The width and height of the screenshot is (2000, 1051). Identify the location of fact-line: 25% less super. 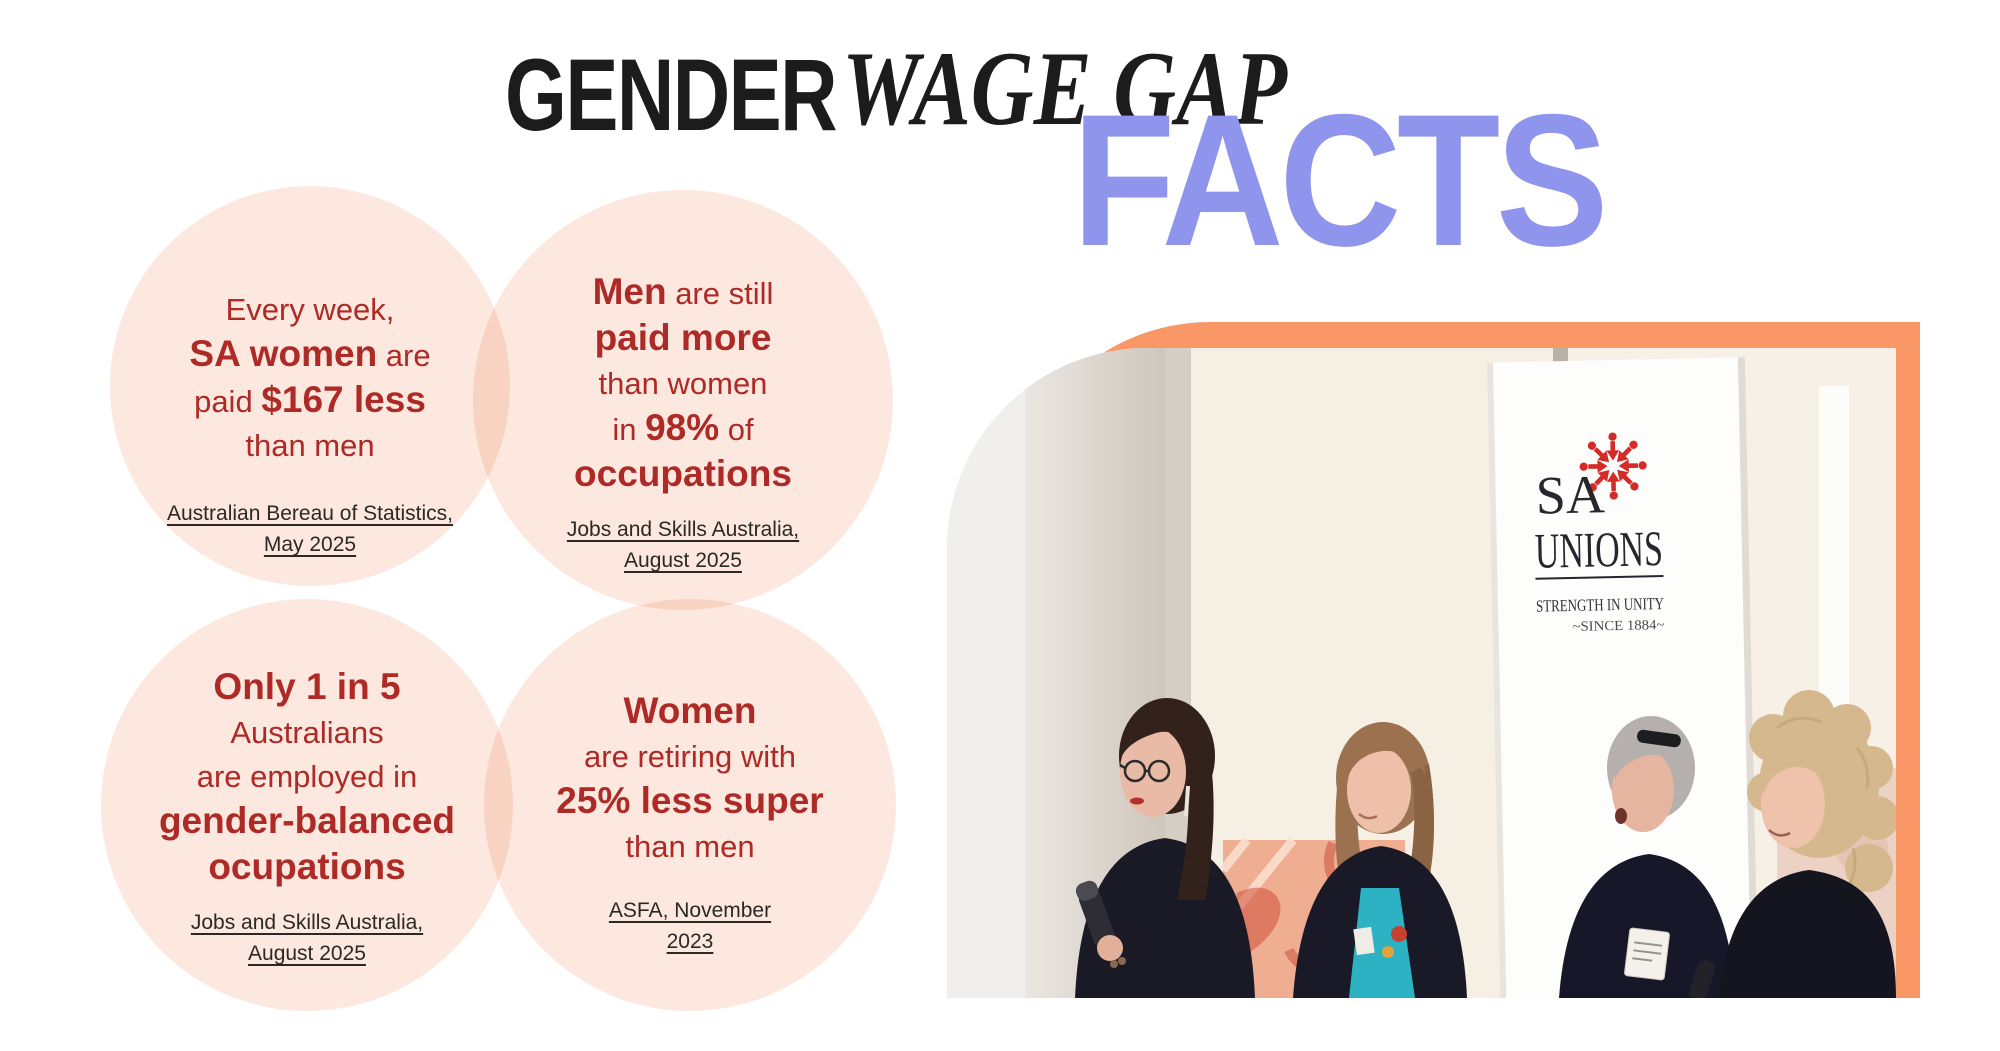
(689, 802).